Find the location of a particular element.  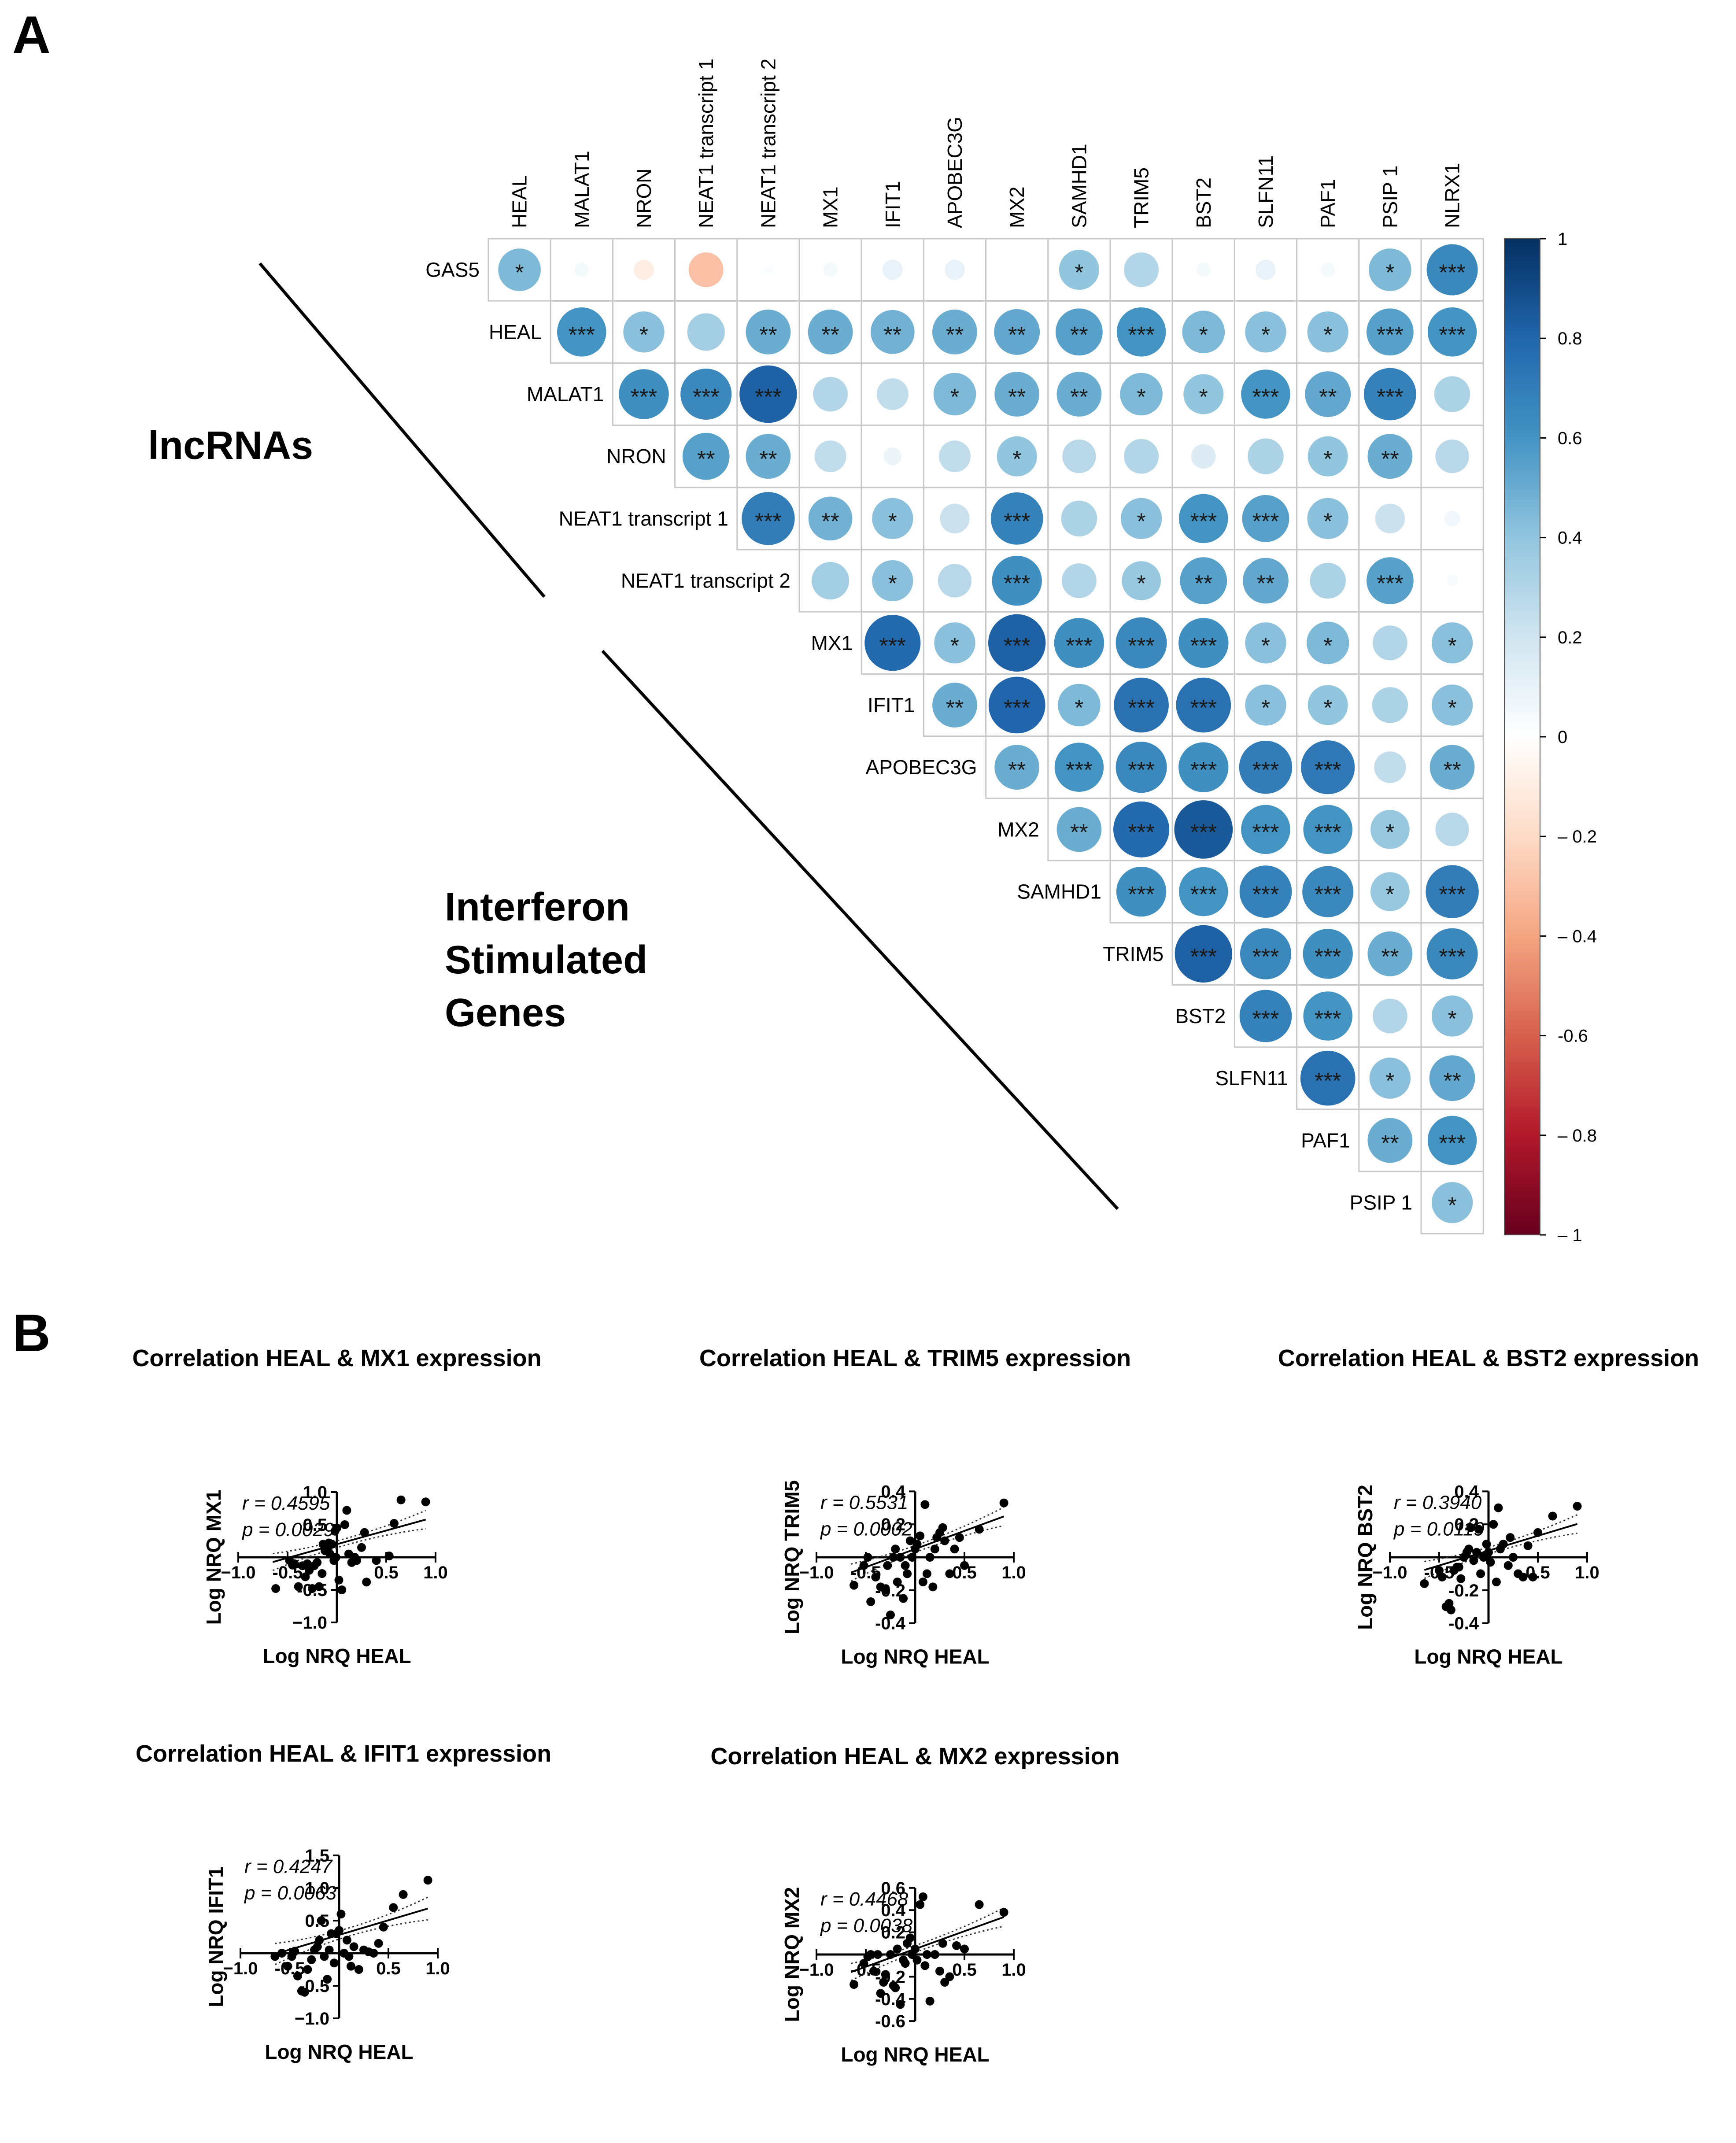

y-axis-title: Log NRQ IFIT1 is located at coordinates (215, 1936).